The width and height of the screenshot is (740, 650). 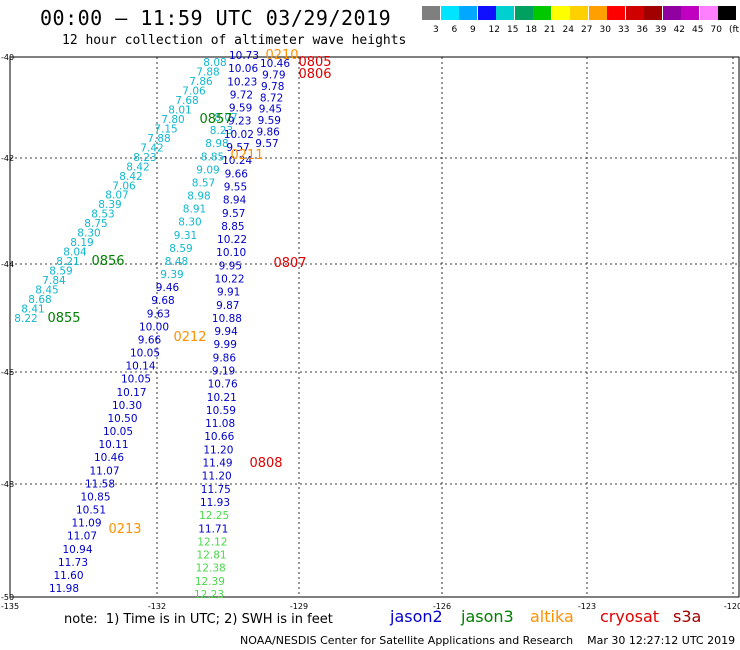 I want to click on wave-height-value: 8.23, so click(x=221, y=131).